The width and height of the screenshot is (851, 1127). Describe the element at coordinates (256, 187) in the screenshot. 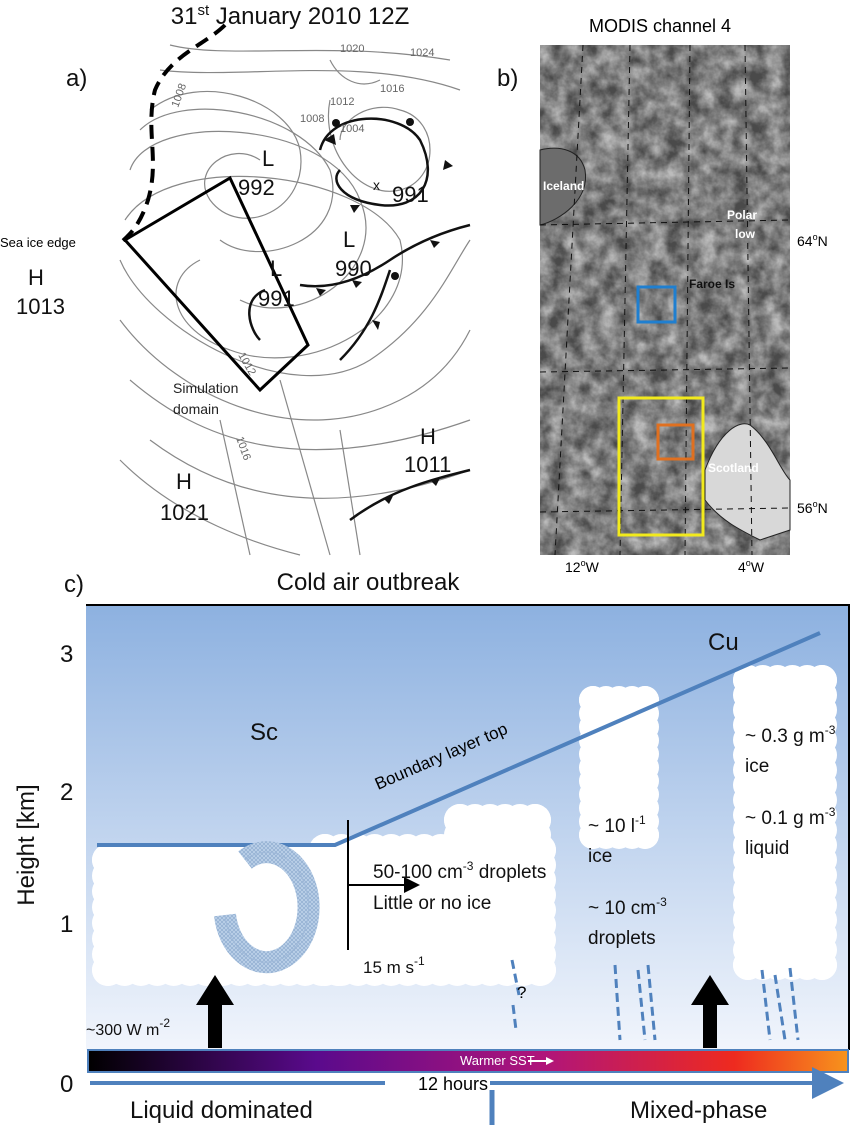

I see `system-pressure: 992` at that location.